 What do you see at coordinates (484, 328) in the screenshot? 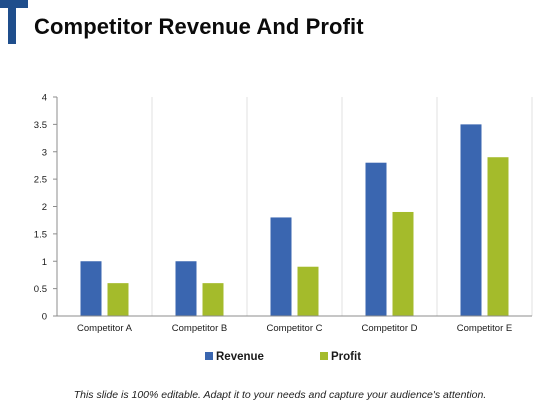
I see `x-tick-label: Competitor E` at bounding box center [484, 328].